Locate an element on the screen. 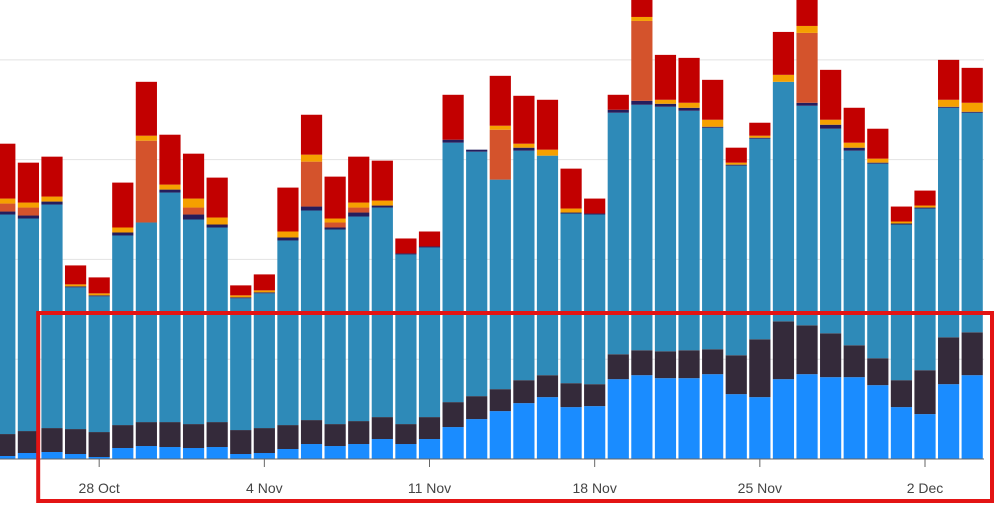  bar-7-amber is located at coordinates (170, 187).